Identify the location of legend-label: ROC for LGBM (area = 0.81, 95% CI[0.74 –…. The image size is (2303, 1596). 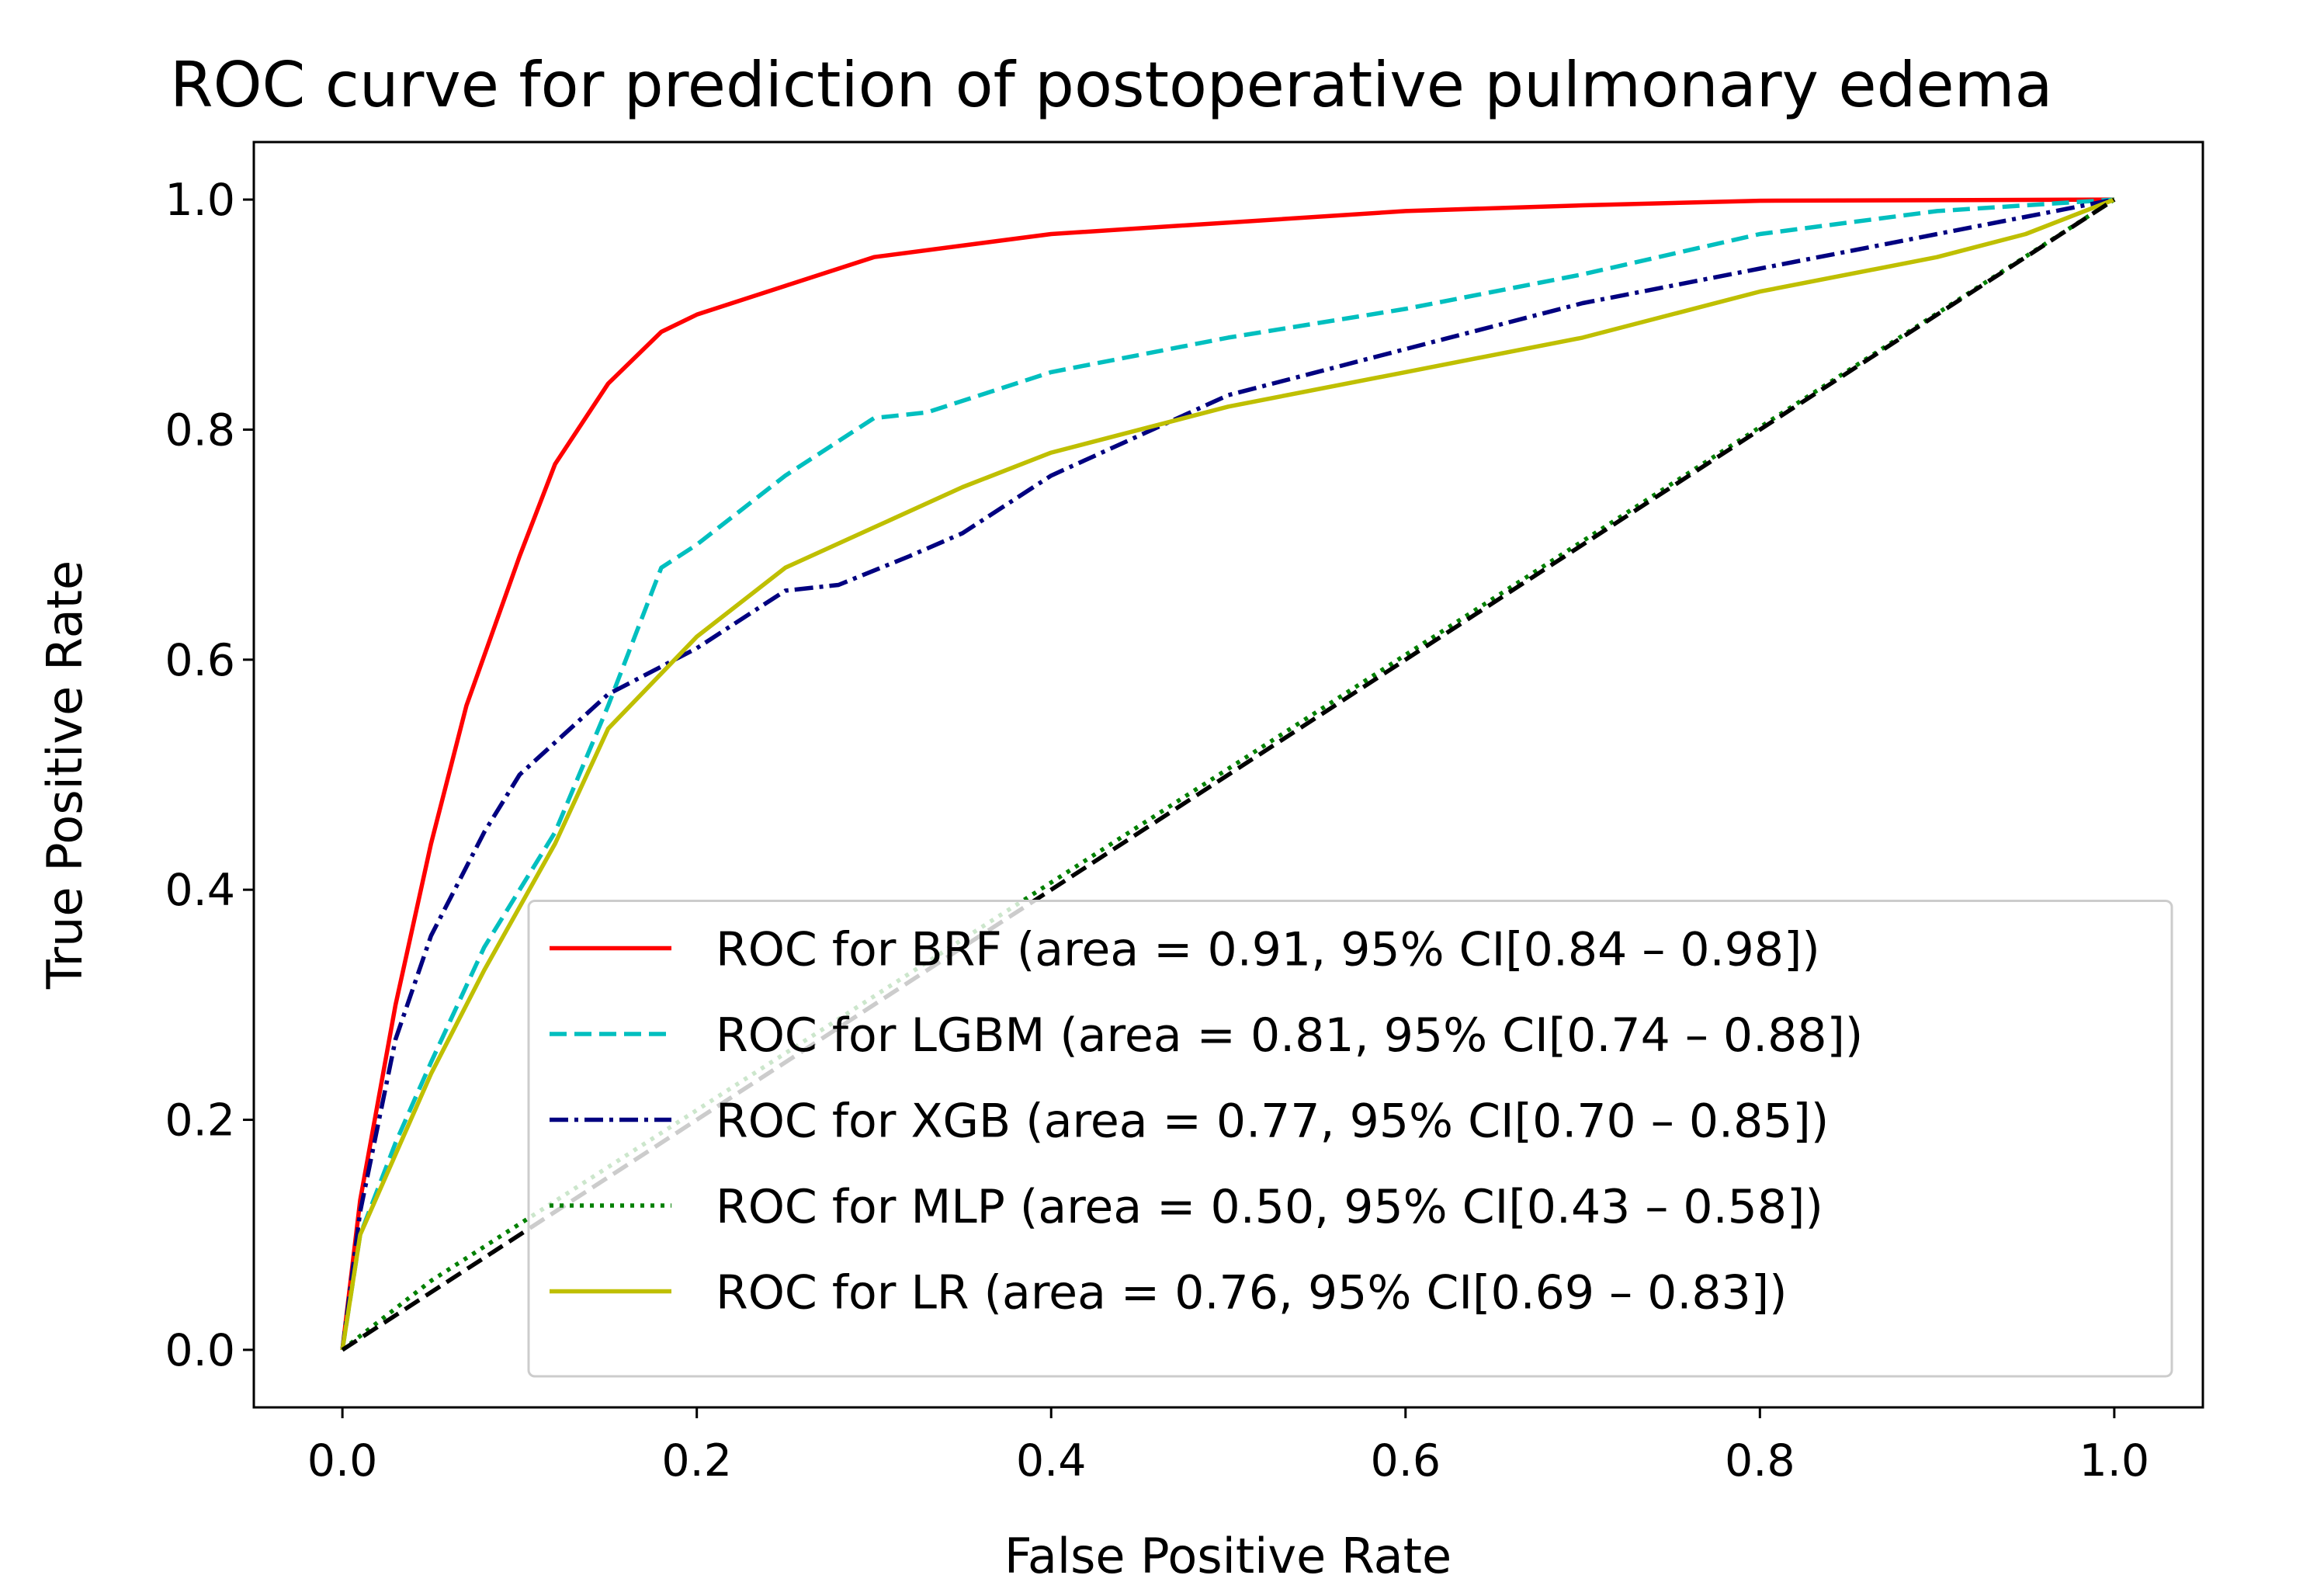
(1289, 1035).